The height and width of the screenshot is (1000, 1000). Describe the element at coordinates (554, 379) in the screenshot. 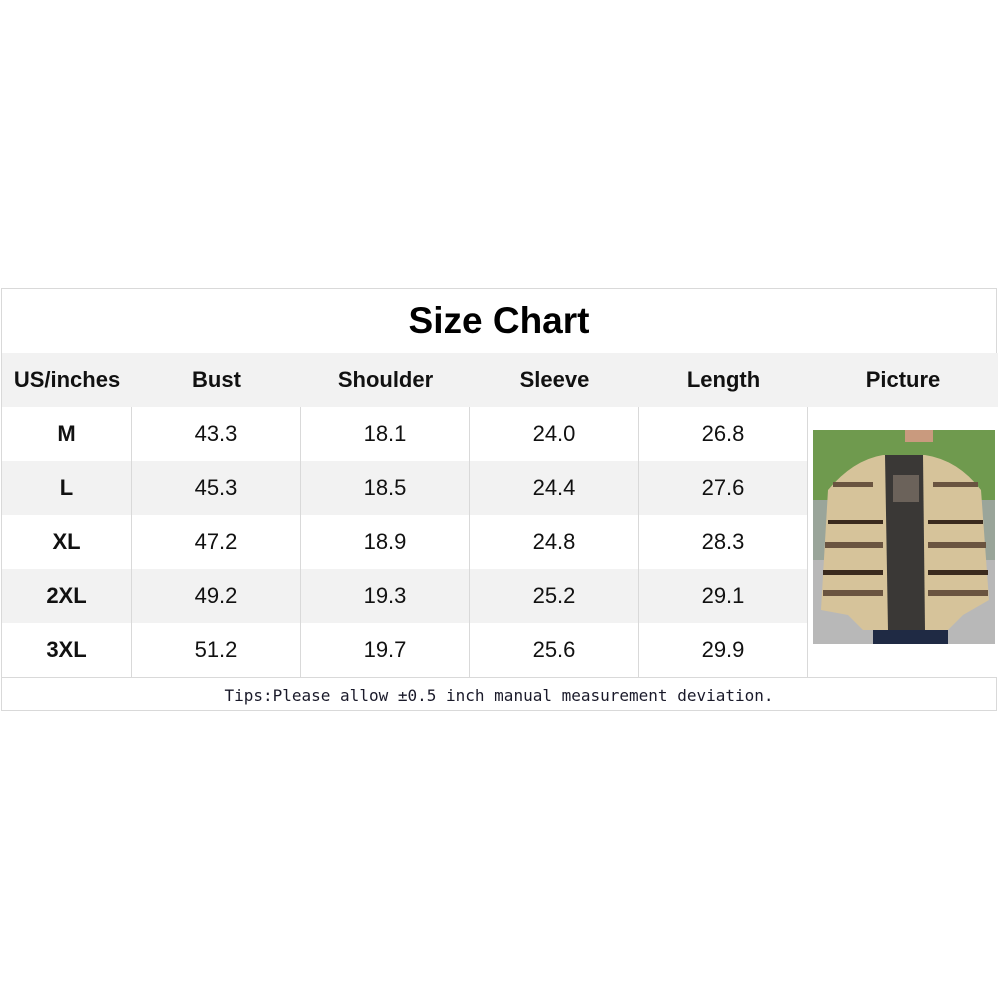

I see `header-cell: Sleeve` at that location.